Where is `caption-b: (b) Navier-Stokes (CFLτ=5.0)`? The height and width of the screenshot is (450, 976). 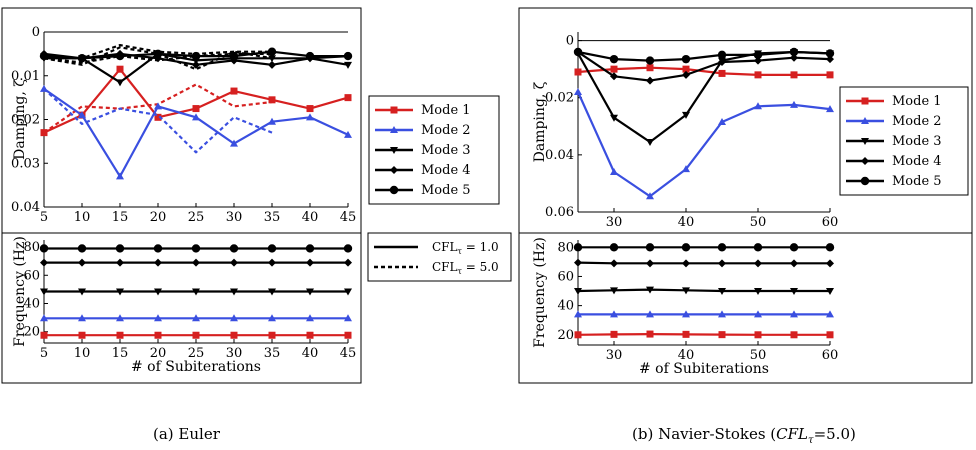
caption-b: (b) Navier-Stokes (CFLτ=5.0) is located at coordinates (744, 435).